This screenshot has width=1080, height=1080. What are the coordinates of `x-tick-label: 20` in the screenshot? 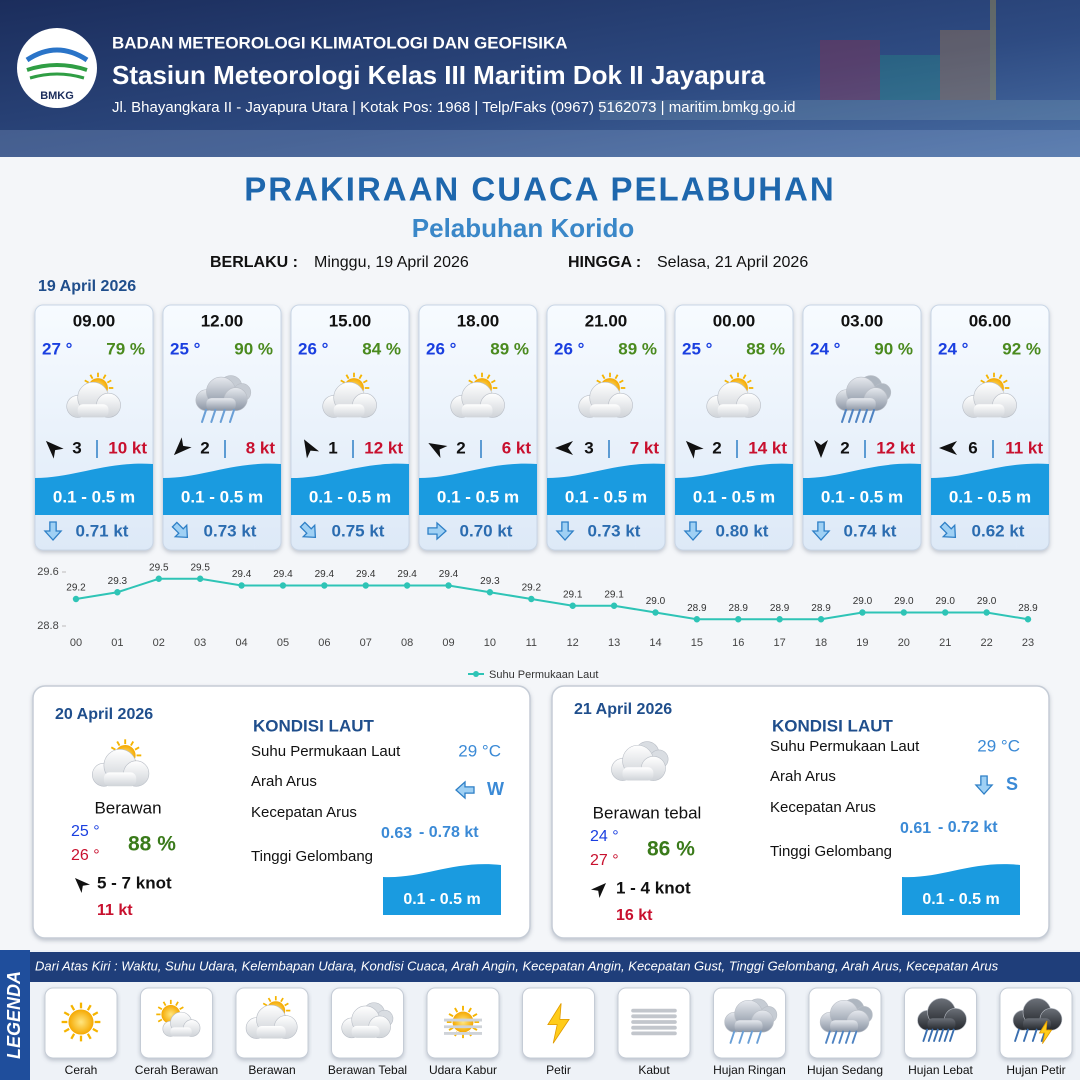 It's located at (904, 643).